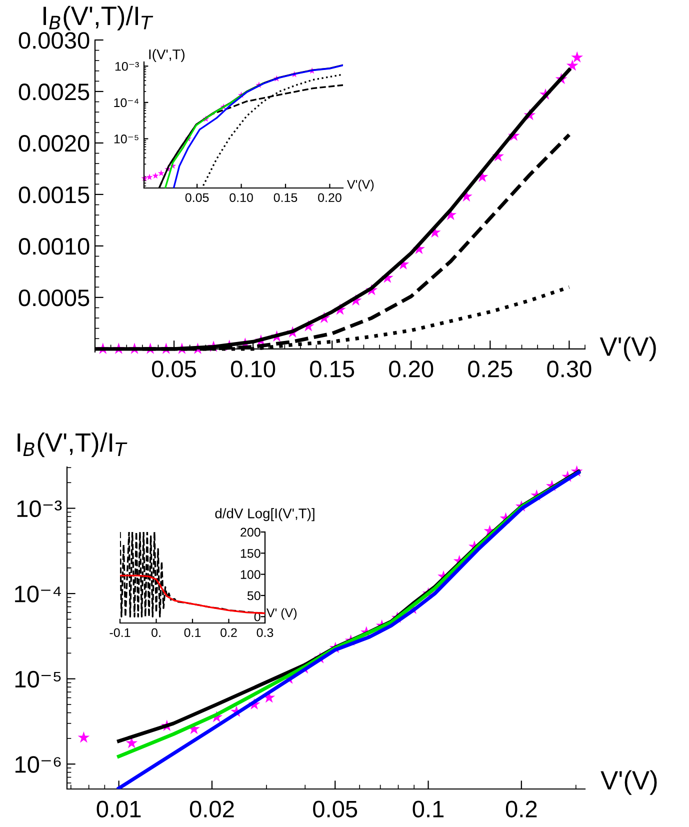 Image resolution: width=689 pixels, height=827 pixels. Describe the element at coordinates (54, 195) in the screenshot. I see `y-tick-label: 0.0015` at that location.